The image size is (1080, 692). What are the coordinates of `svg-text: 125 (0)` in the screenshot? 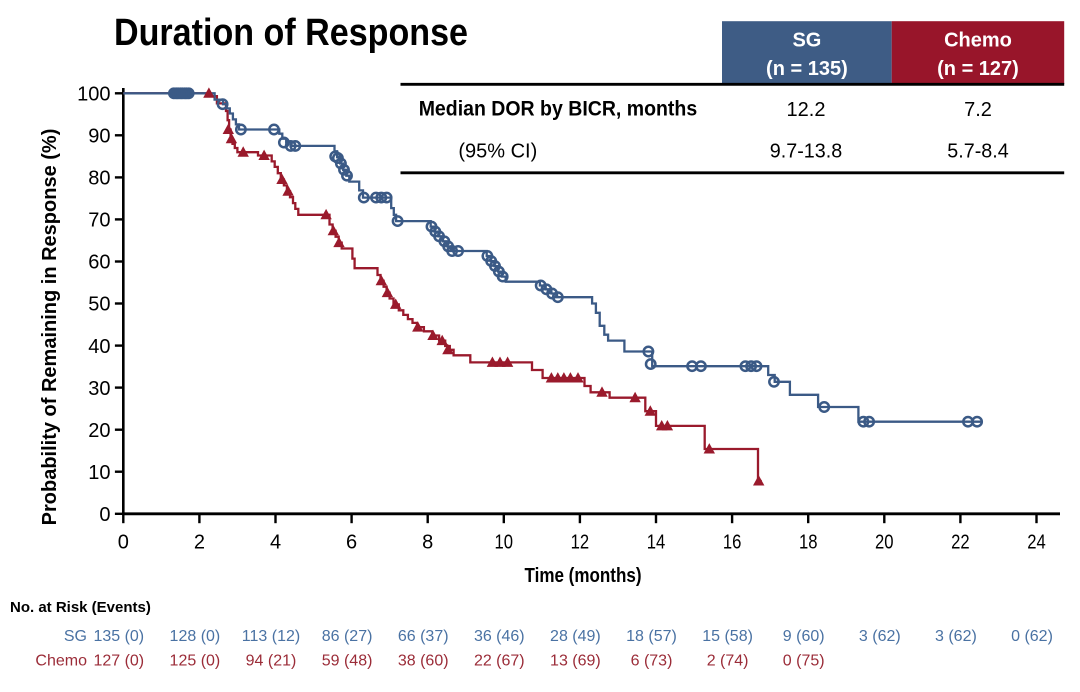 It's located at (195, 661).